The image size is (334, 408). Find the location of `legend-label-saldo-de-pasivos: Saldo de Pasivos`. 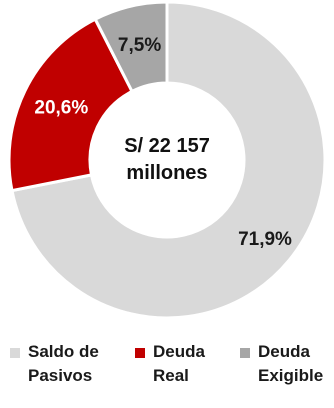

legend-label-saldo-de-pasivos: Saldo de Pasivos is located at coordinates (63, 363).